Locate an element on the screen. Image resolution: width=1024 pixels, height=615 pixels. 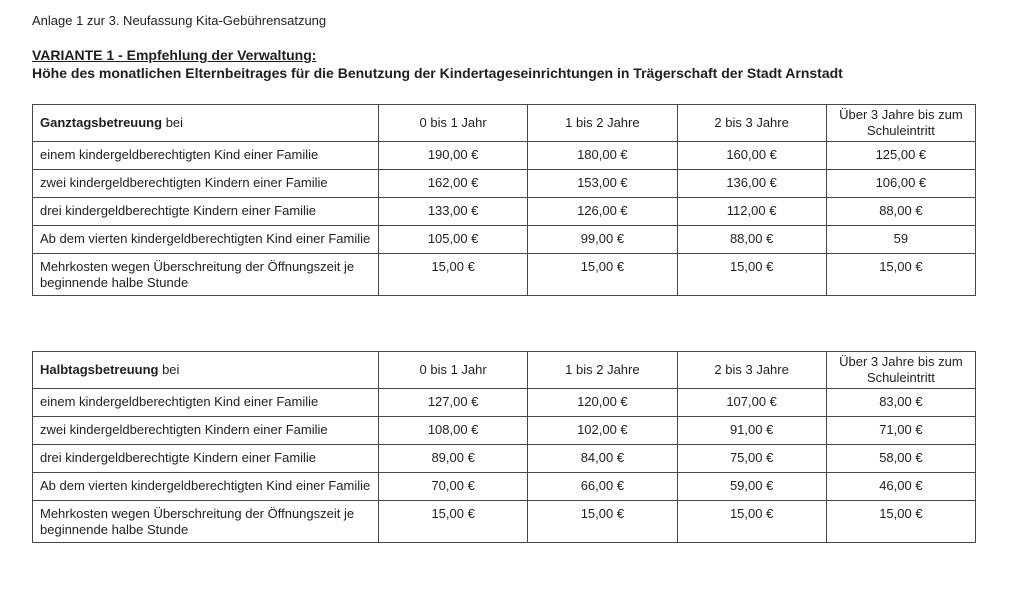
fee-value-cell: 59 is located at coordinates (901, 239).